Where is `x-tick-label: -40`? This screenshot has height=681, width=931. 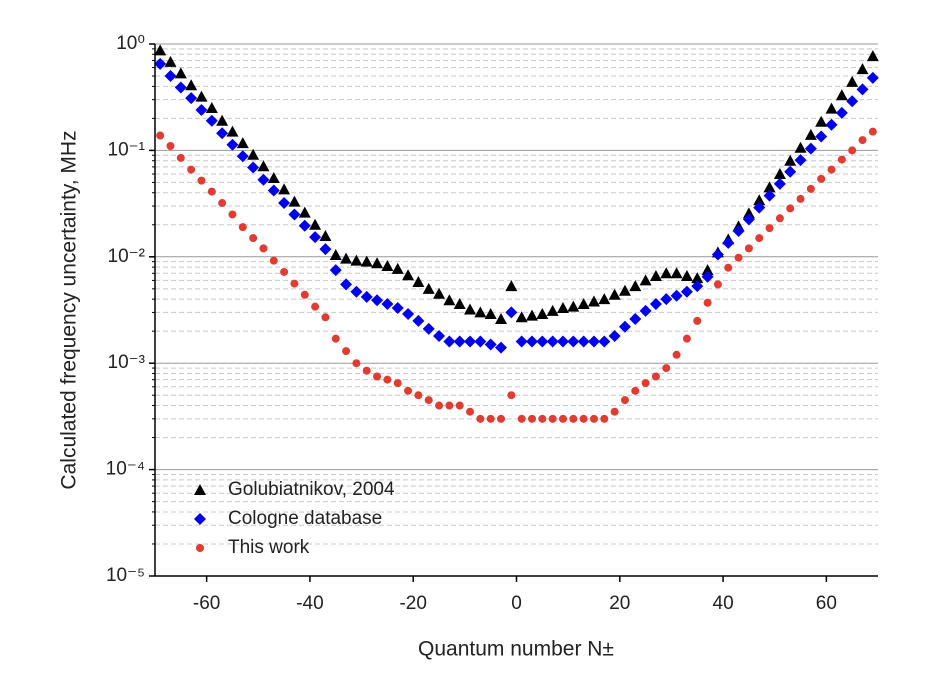
x-tick-label: -40 is located at coordinates (309, 603).